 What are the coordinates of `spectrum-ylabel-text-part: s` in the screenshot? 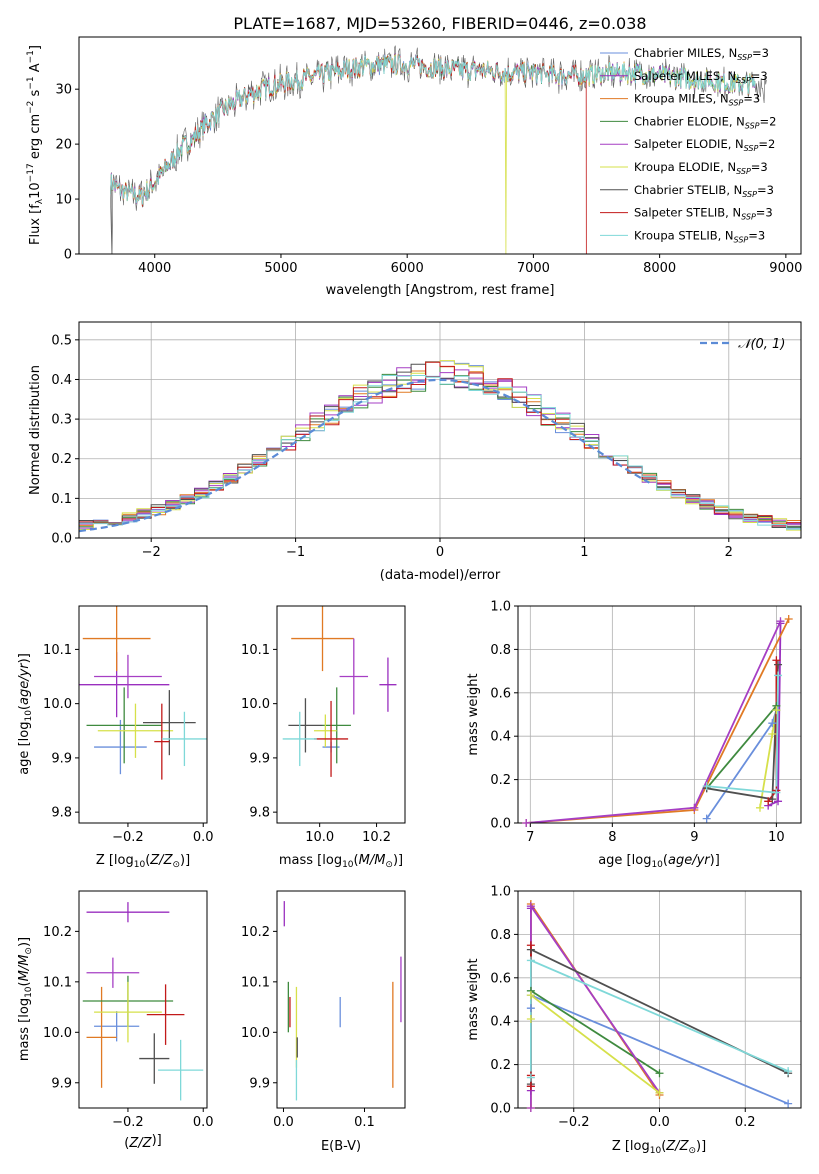 It's located at (35, 94).